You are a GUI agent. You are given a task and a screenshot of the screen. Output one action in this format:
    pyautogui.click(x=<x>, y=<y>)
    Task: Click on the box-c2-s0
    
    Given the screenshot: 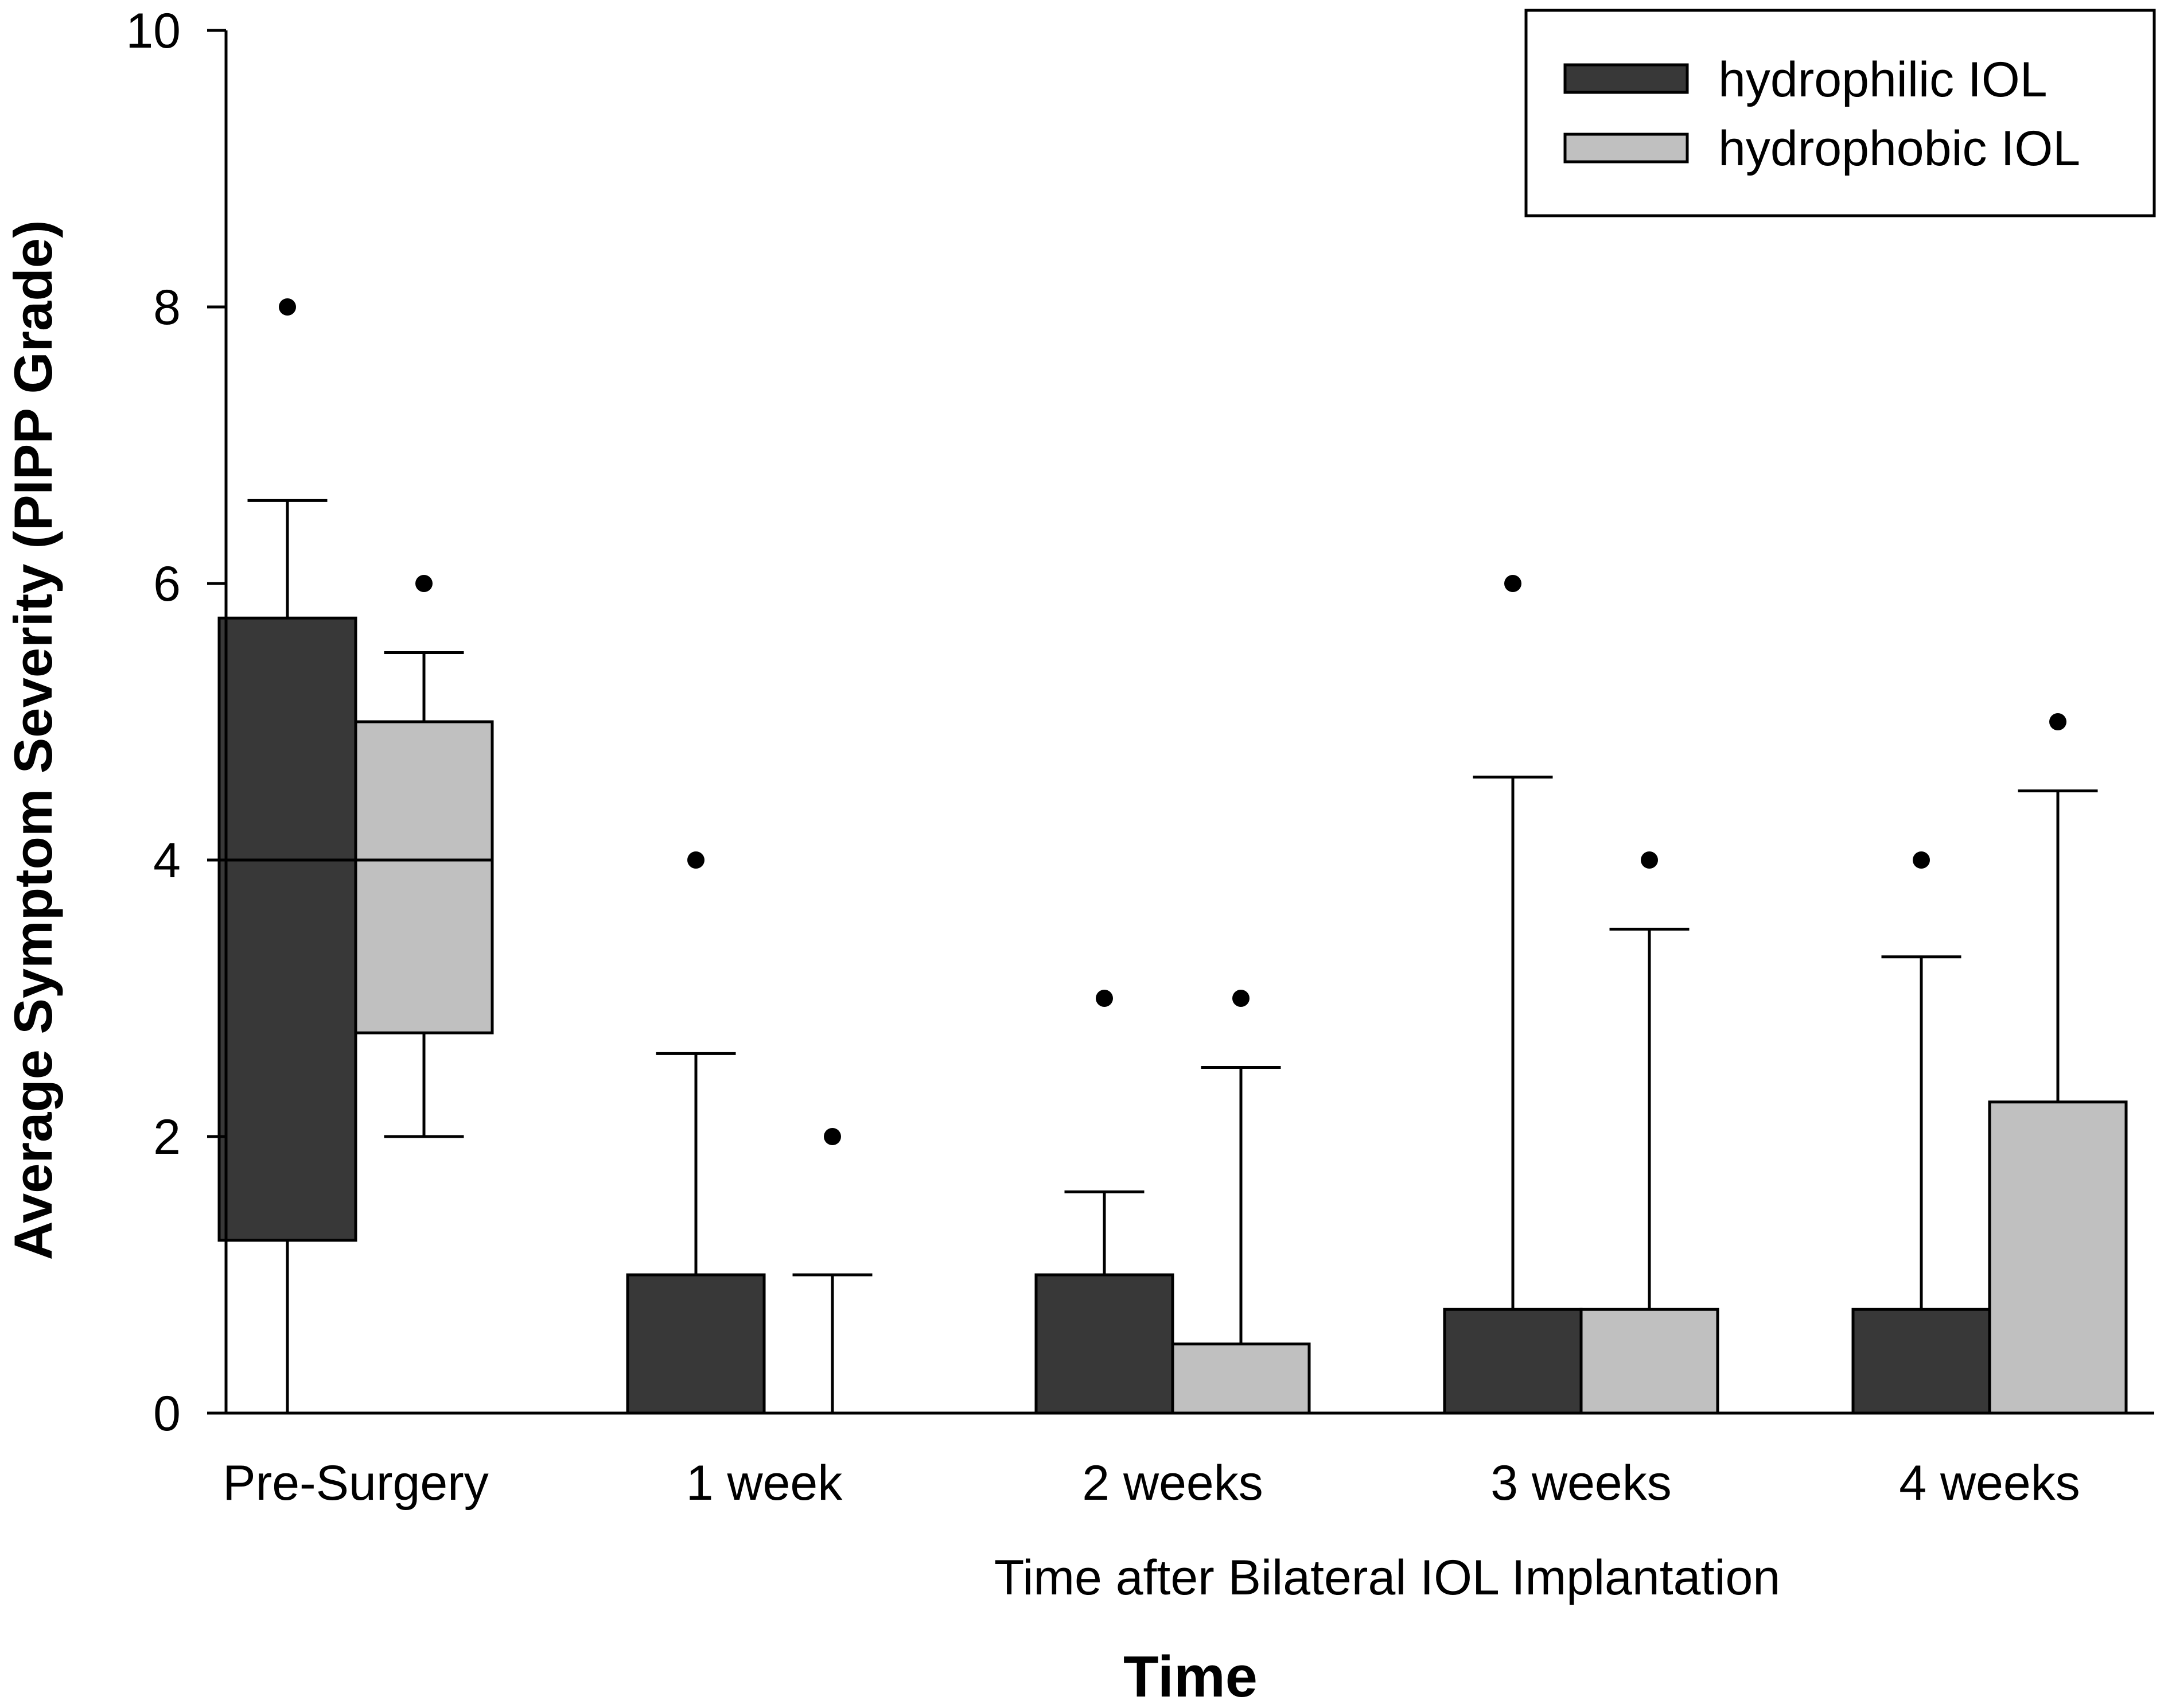 What is the action you would take?
    pyautogui.click(x=1104, y=1344)
    